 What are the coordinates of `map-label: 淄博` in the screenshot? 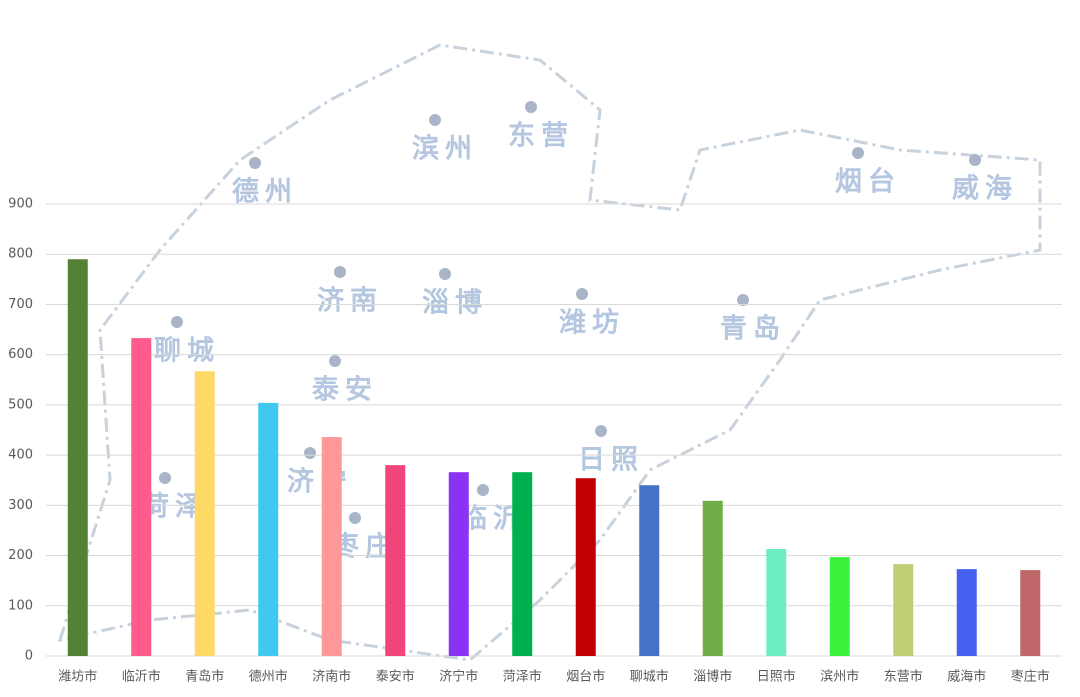 It's located at (455, 303).